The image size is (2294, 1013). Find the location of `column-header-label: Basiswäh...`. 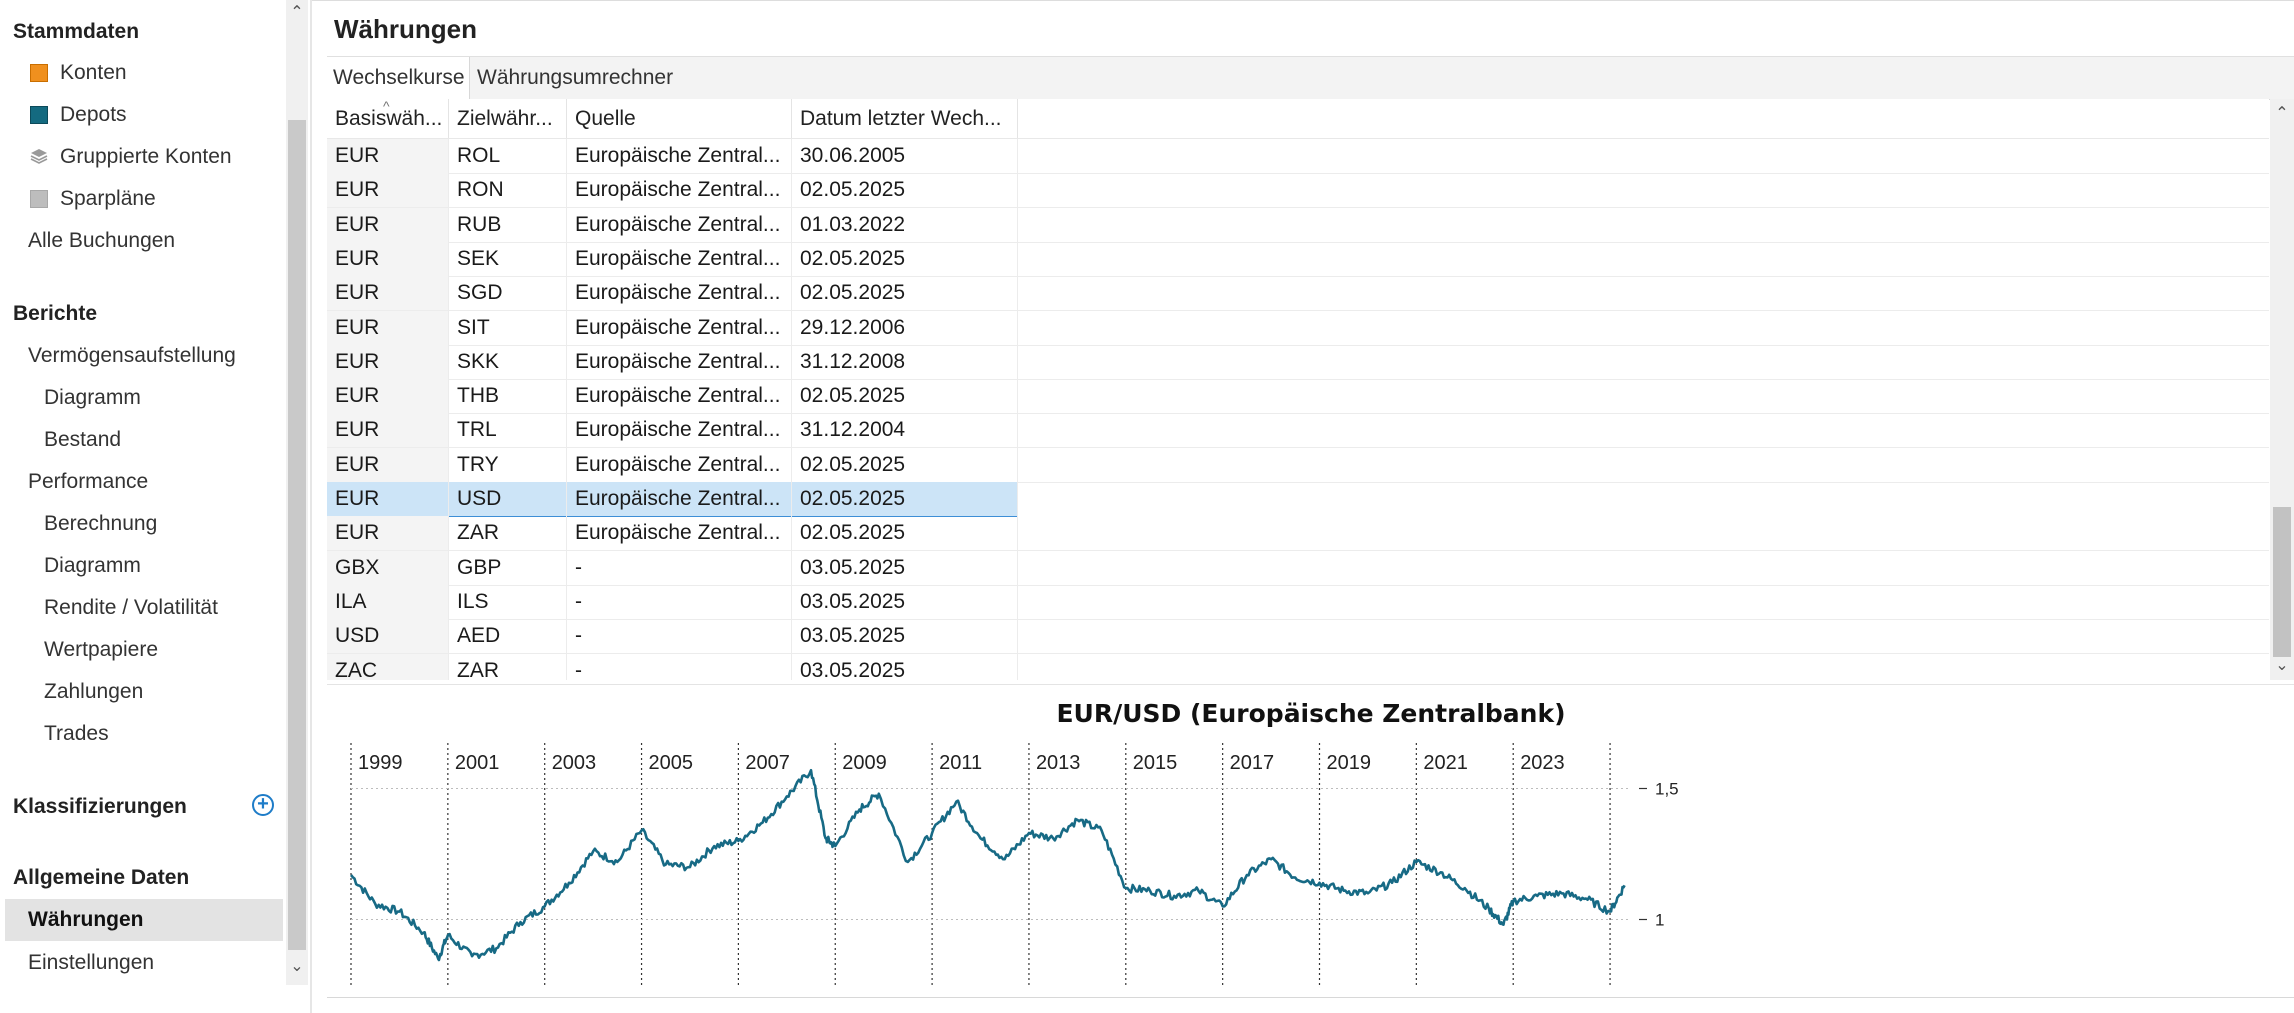

column-header-label: Basiswäh... is located at coordinates (389, 118).